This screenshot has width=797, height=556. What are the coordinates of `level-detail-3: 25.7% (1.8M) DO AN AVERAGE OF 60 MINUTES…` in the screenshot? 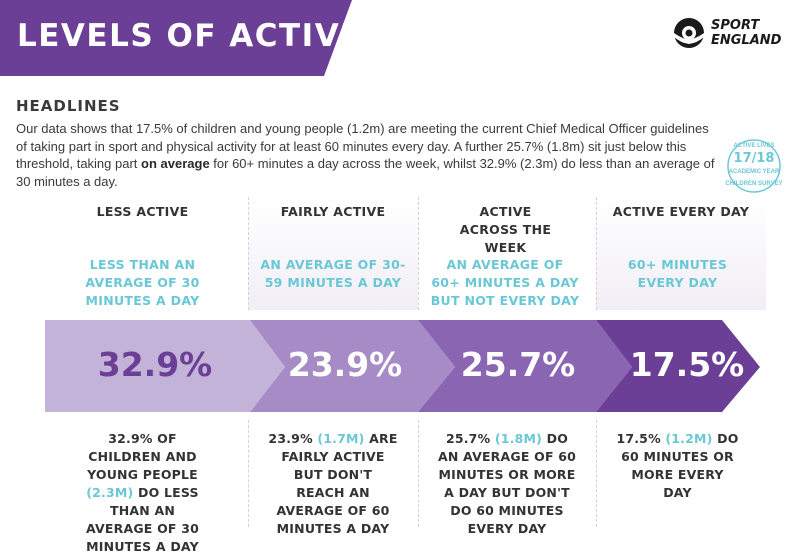 It's located at (507, 484).